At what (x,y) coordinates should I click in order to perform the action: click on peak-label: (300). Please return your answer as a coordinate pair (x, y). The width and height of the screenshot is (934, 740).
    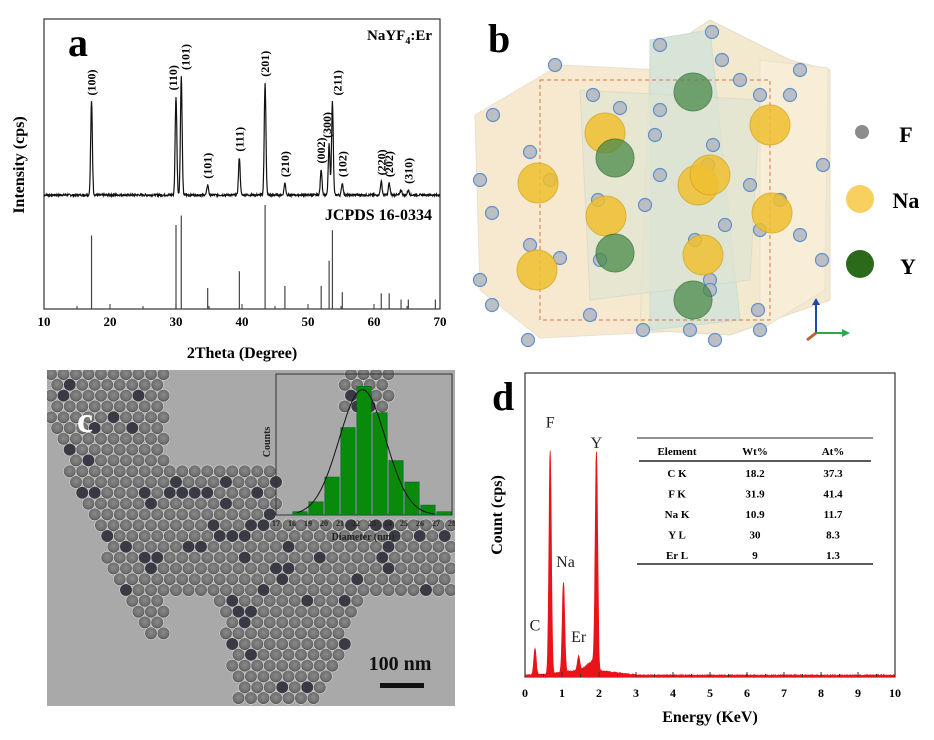
    Looking at the image, I should click on (327, 125).